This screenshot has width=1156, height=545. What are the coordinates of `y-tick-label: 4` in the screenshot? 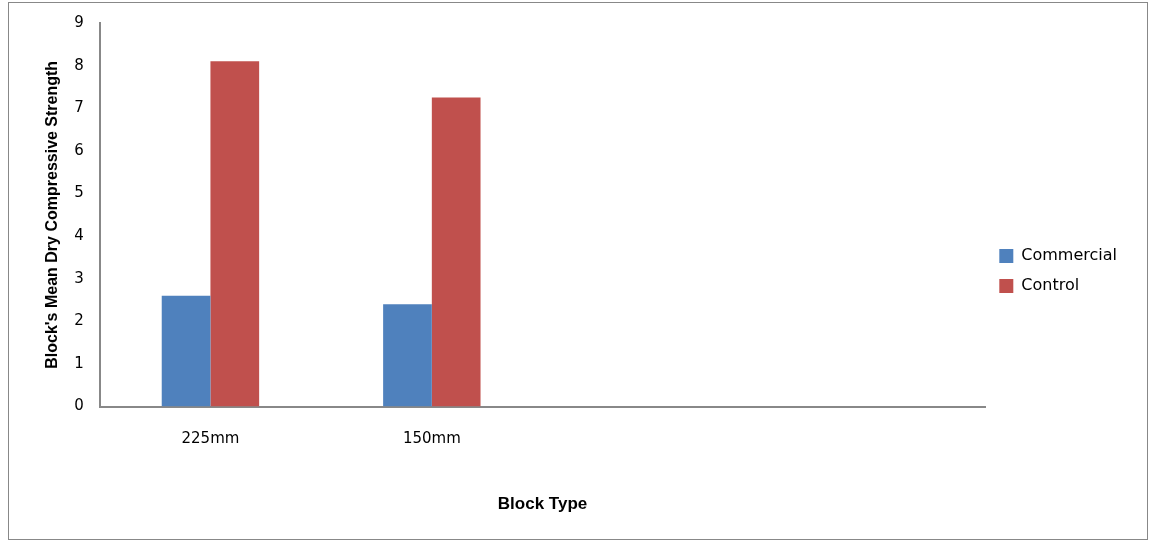 It's located at (79, 235).